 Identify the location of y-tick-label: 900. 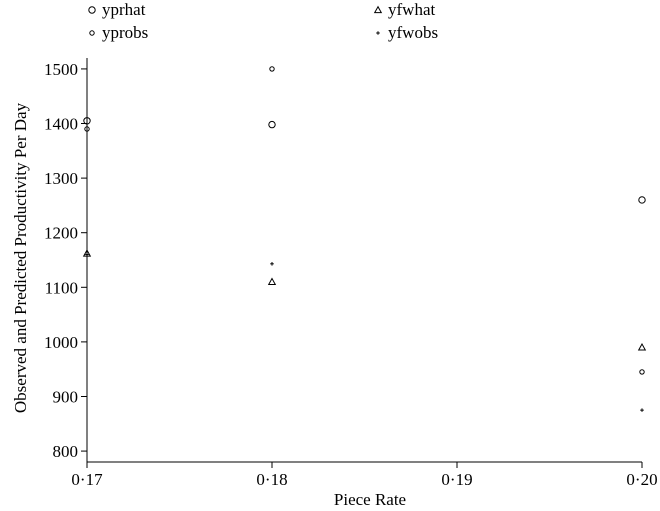
(66, 396).